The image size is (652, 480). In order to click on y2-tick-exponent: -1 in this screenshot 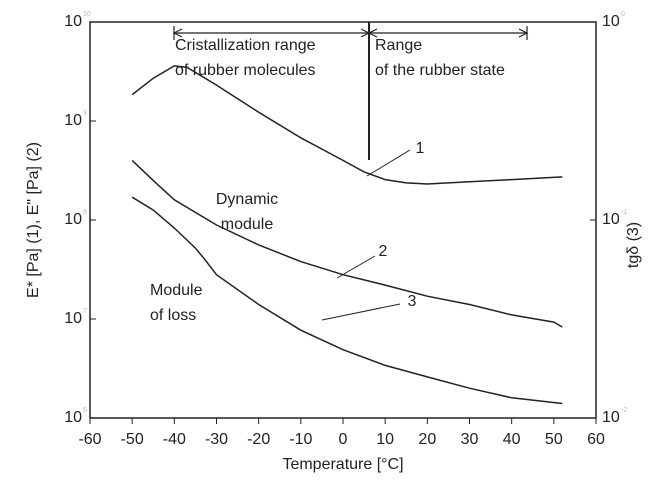, I will do `click(624, 212)`.